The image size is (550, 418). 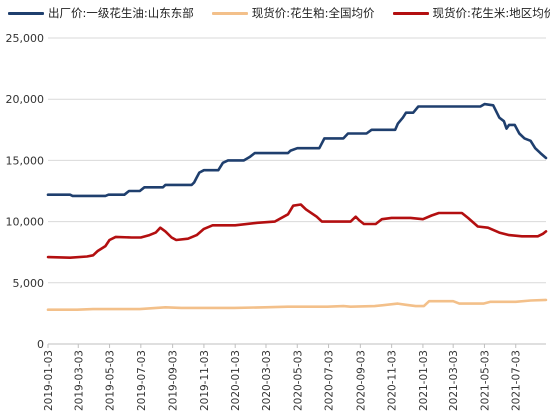 What do you see at coordinates (174, 380) in the screenshot?
I see `x-tick-label: 2019-09-03` at bounding box center [174, 380].